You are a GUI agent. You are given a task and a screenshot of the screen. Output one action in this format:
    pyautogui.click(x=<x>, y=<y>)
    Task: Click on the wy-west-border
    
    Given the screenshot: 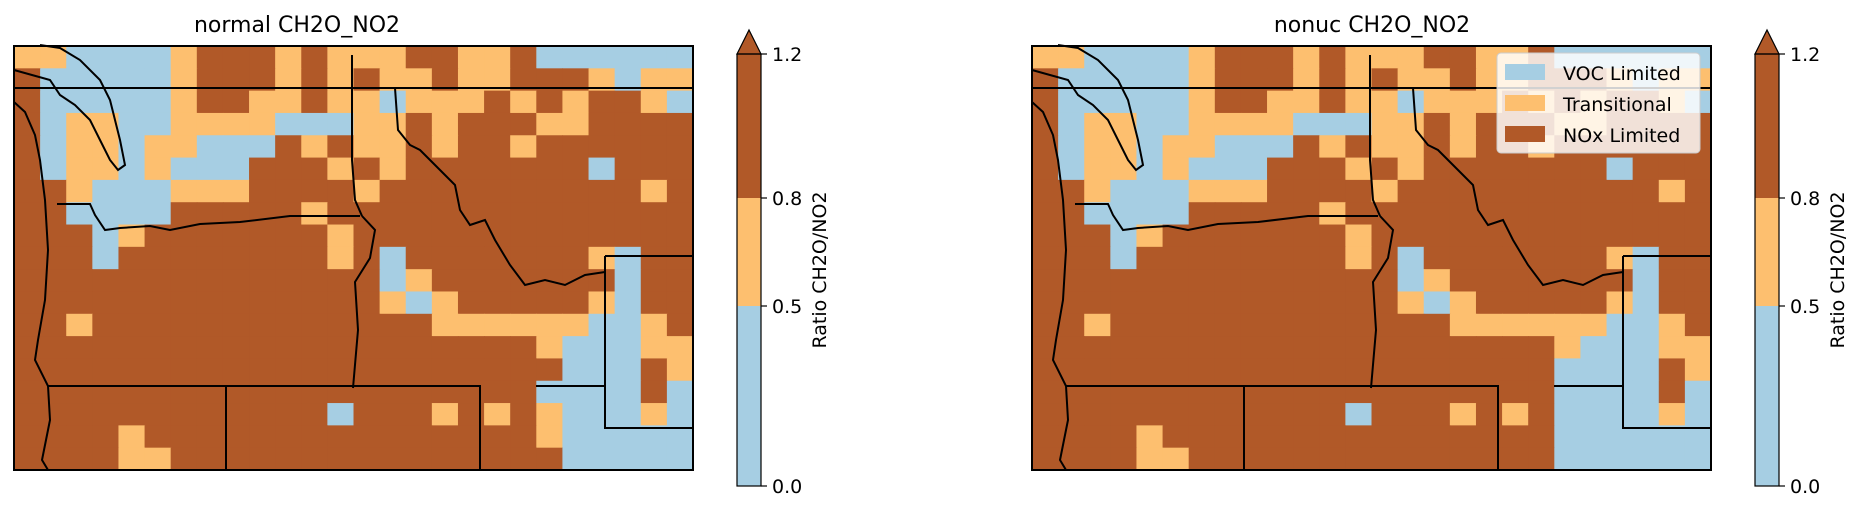 What is the action you would take?
    pyautogui.click(x=1666, y=342)
    